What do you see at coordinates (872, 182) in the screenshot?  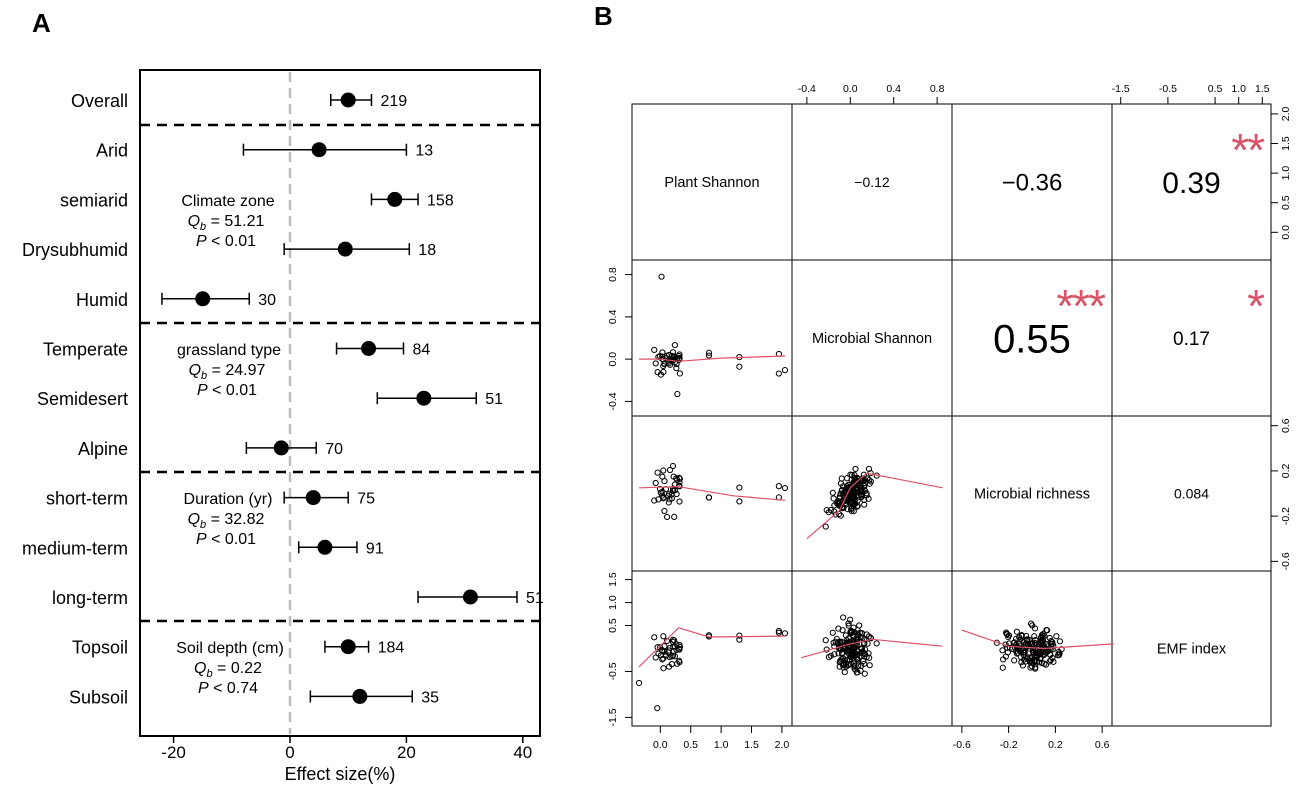 I see `correlation-value: −0.12` at bounding box center [872, 182].